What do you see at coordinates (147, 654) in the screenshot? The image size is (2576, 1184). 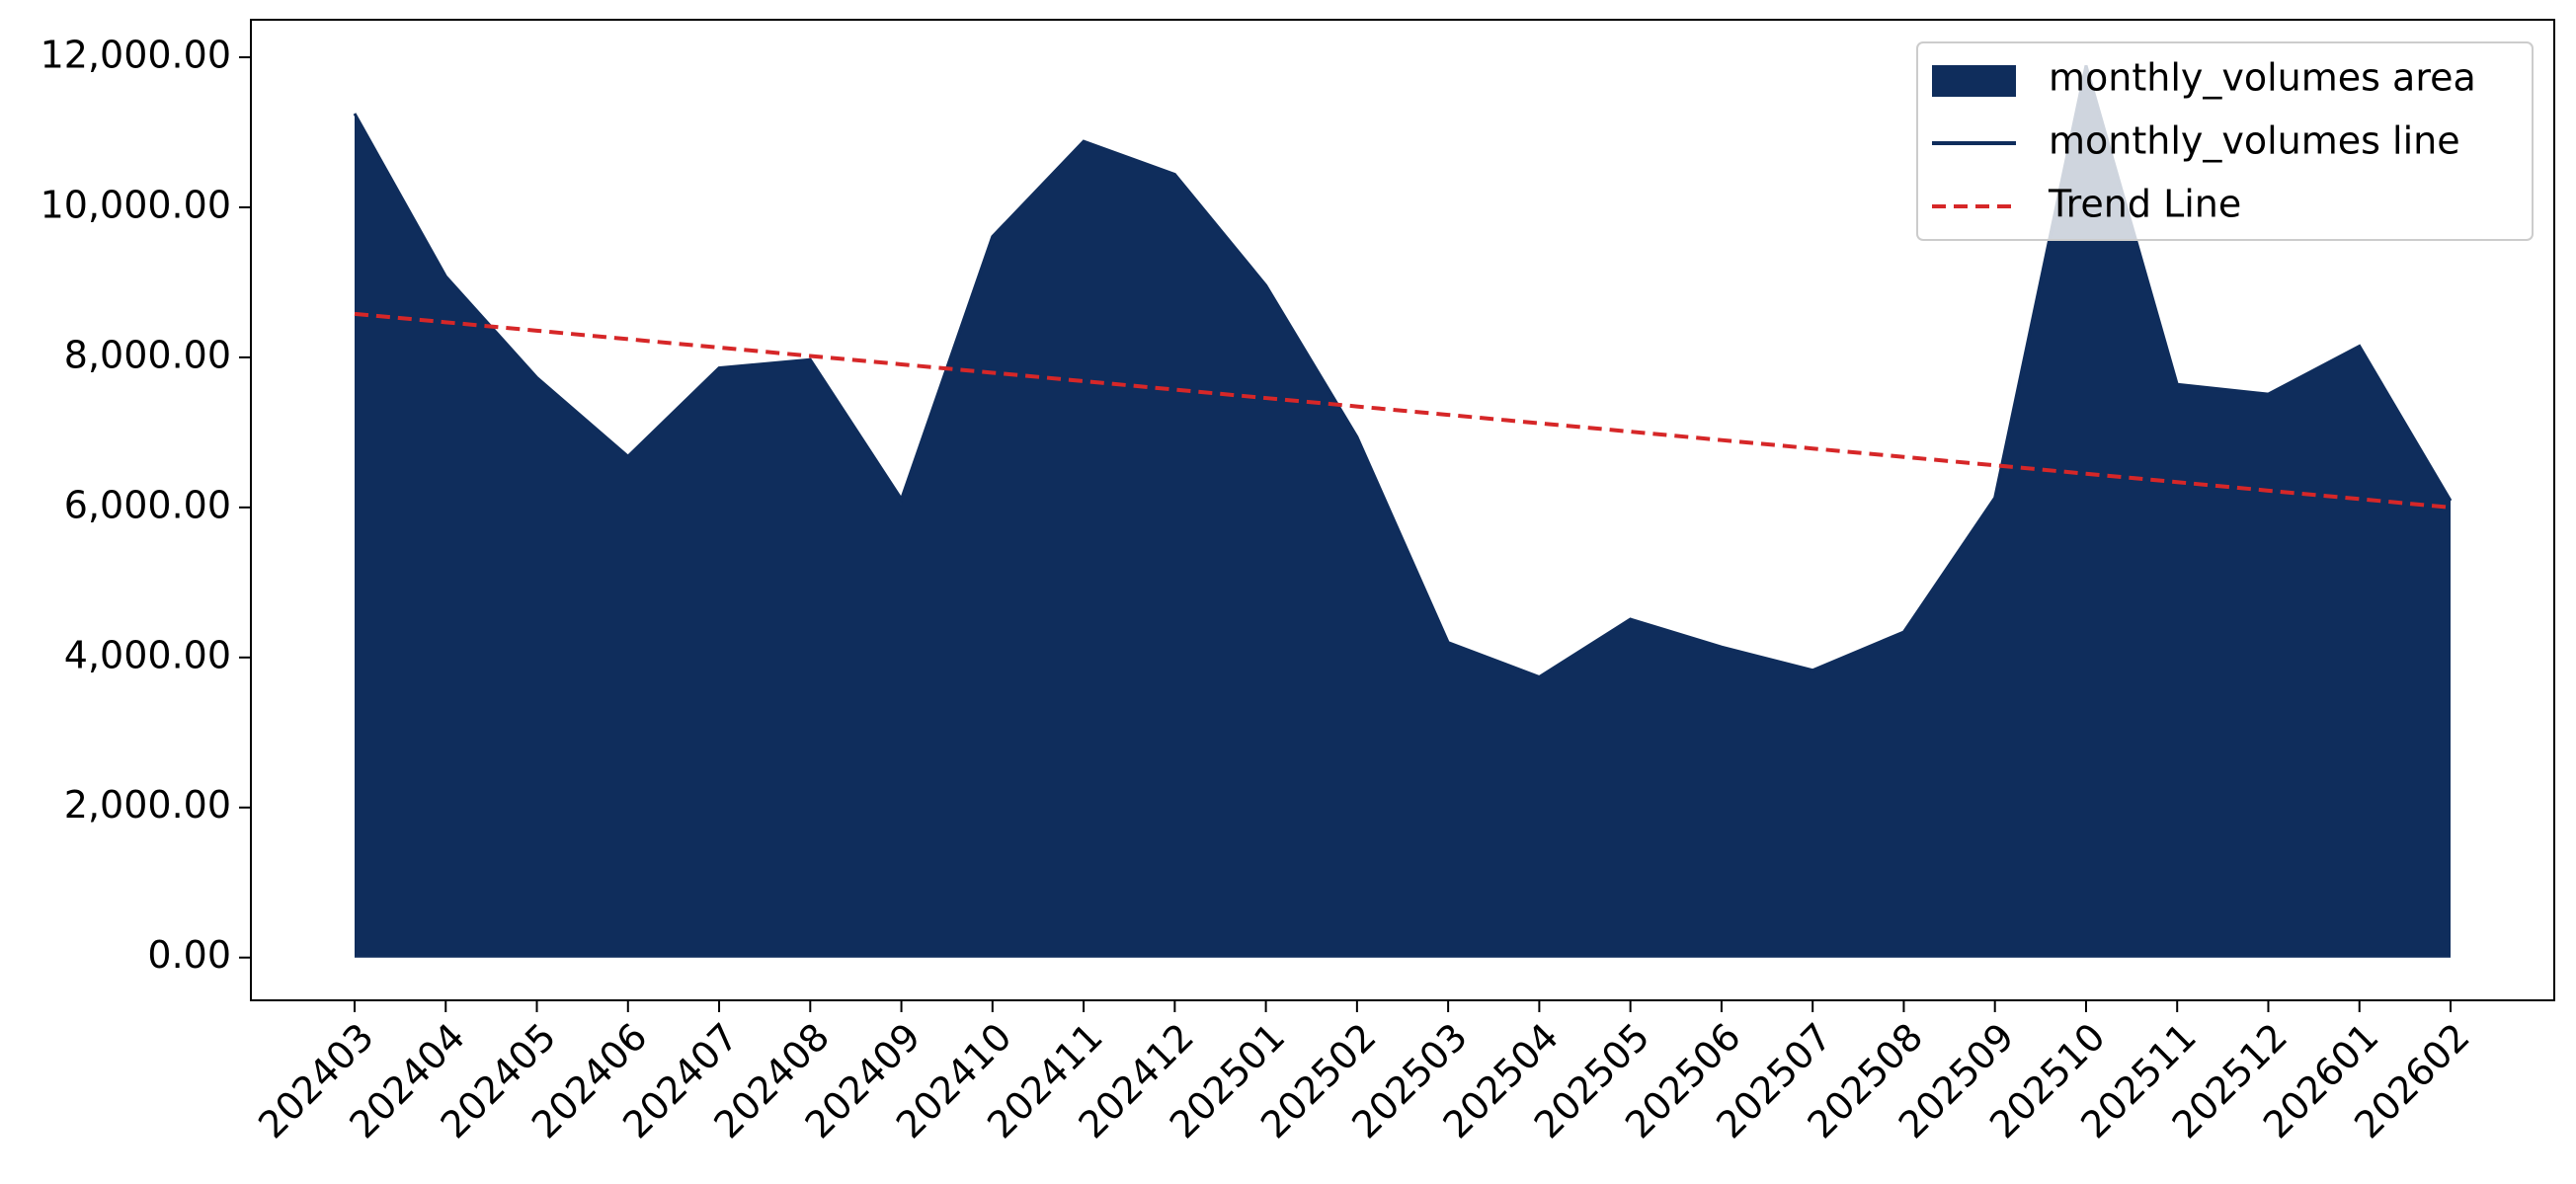 I see `y-tick-label: 4,000.00` at bounding box center [147, 654].